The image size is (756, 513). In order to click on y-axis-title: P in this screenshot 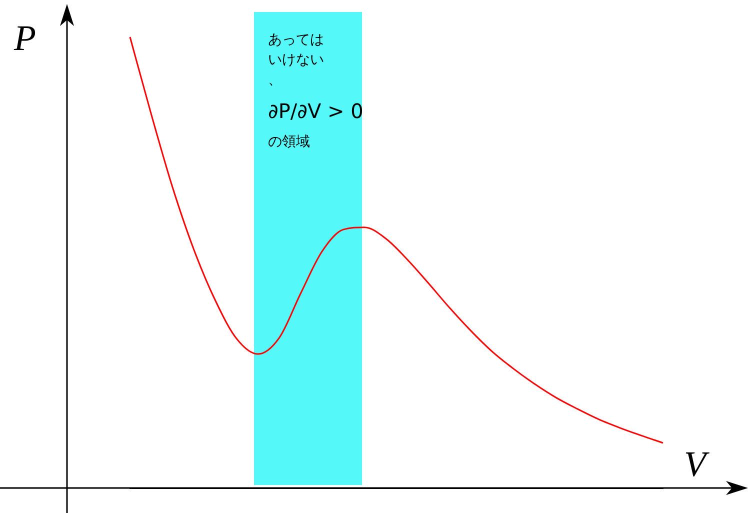, I will do `click(24, 38)`.